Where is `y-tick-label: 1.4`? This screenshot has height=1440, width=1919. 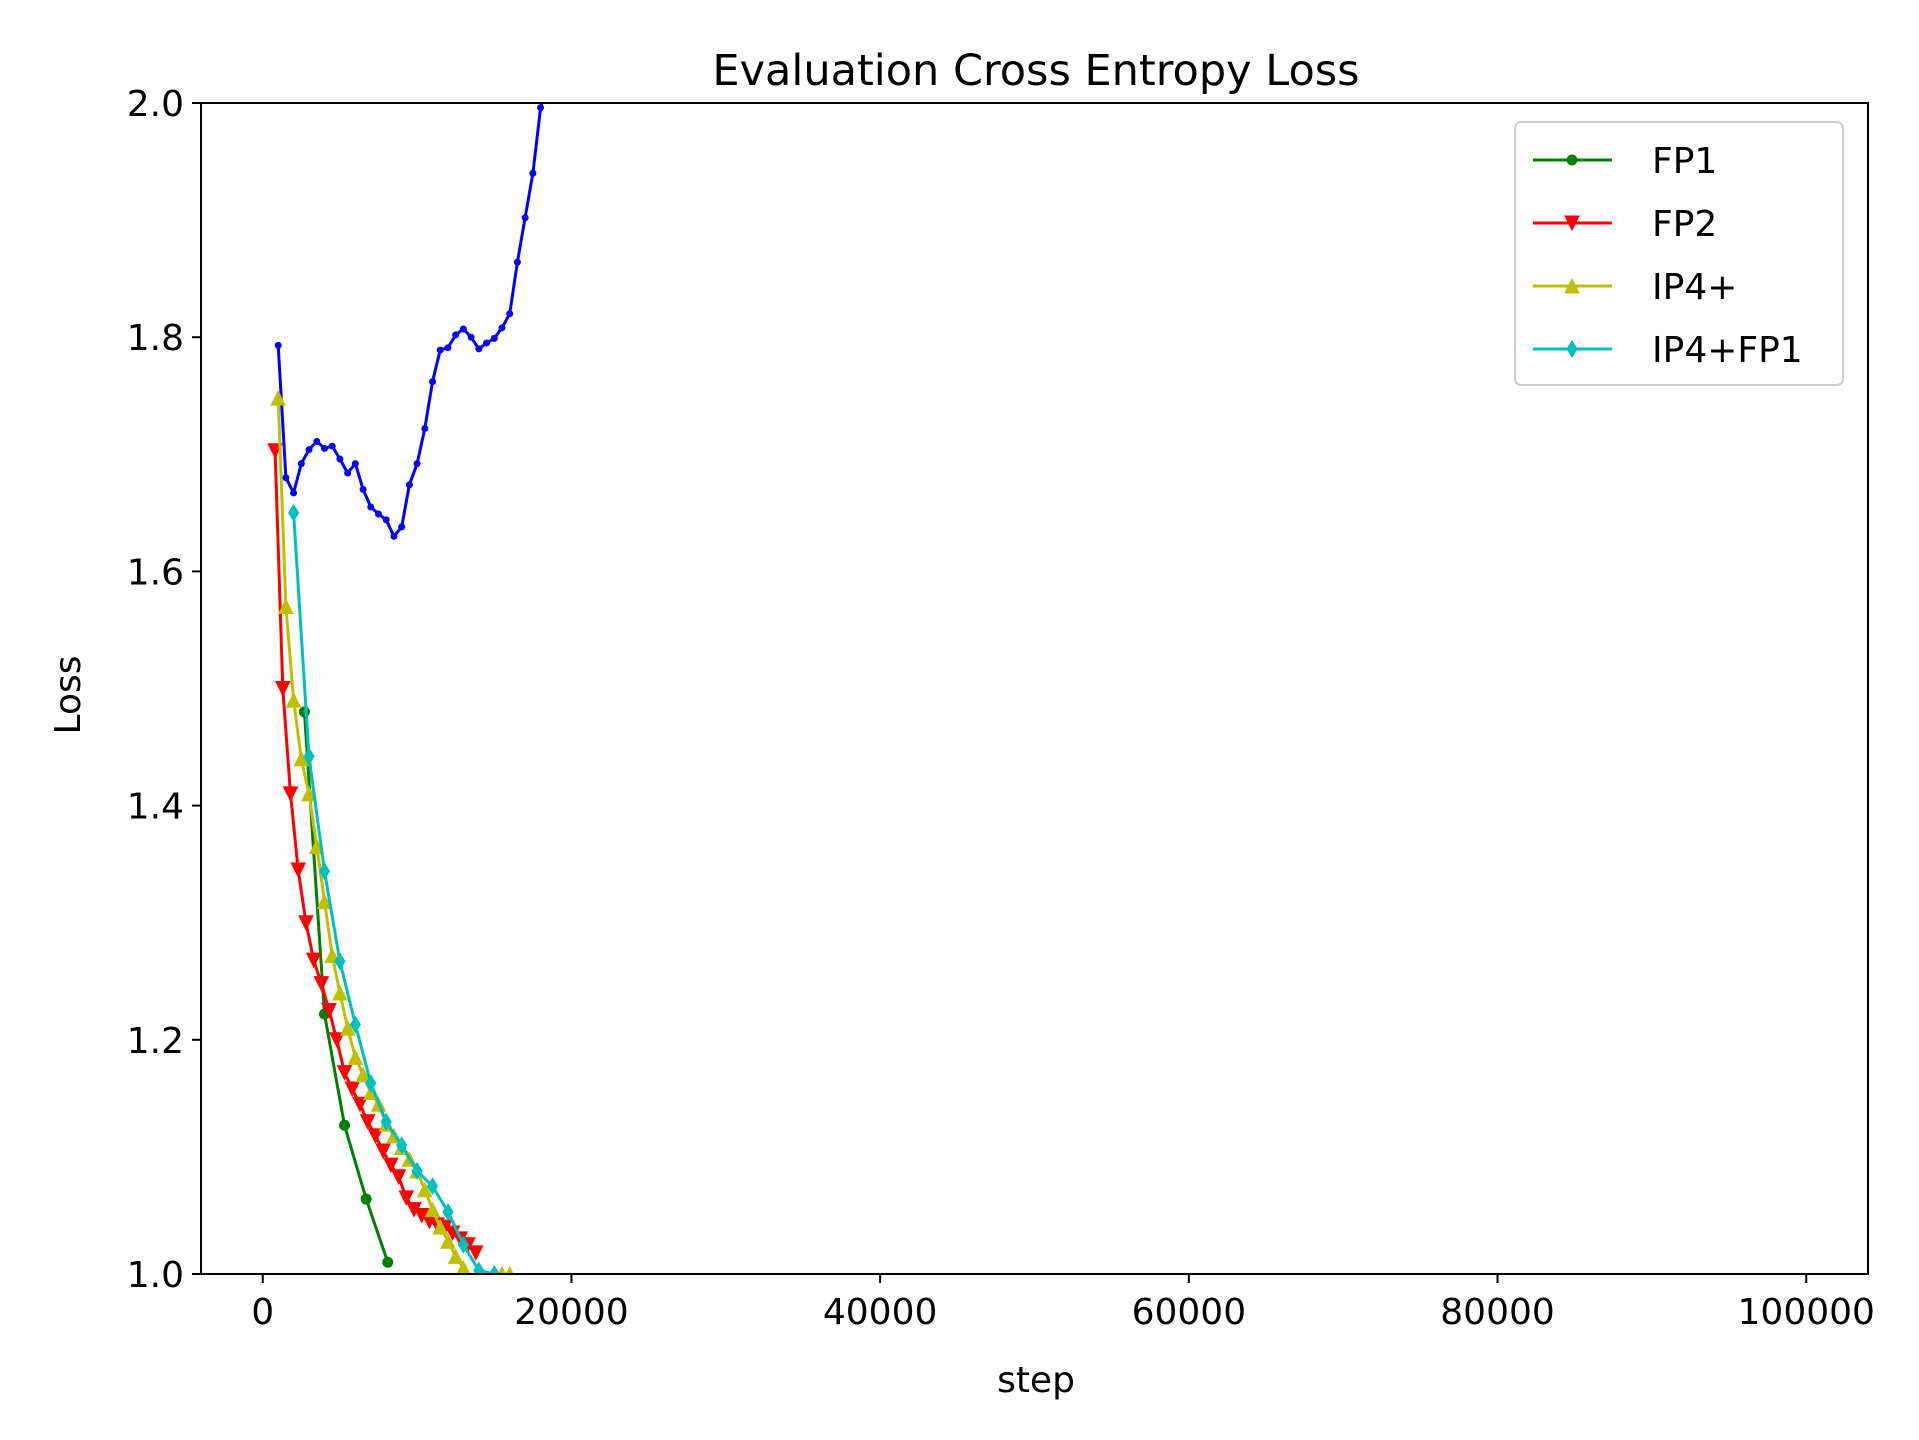
y-tick-label: 1.4 is located at coordinates (155, 807).